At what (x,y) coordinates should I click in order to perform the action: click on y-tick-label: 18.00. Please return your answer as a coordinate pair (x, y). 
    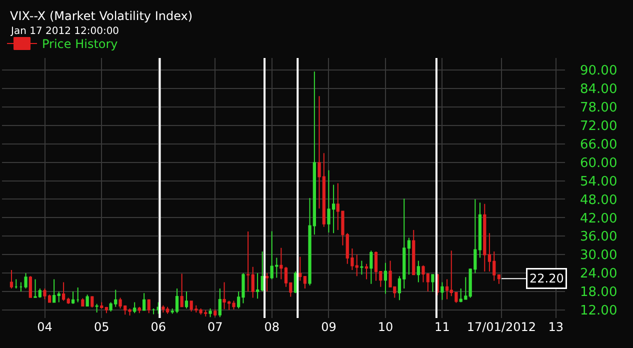
    Looking at the image, I should click on (599, 292).